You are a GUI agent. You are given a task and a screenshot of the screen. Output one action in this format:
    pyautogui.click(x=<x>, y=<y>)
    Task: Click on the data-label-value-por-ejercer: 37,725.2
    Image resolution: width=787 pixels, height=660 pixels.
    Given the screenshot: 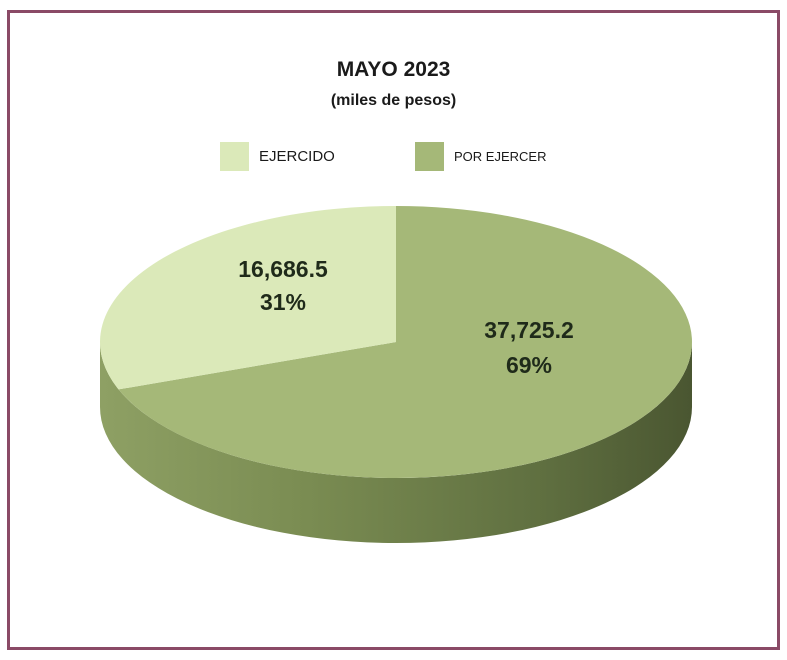 What is the action you would take?
    pyautogui.click(x=529, y=330)
    